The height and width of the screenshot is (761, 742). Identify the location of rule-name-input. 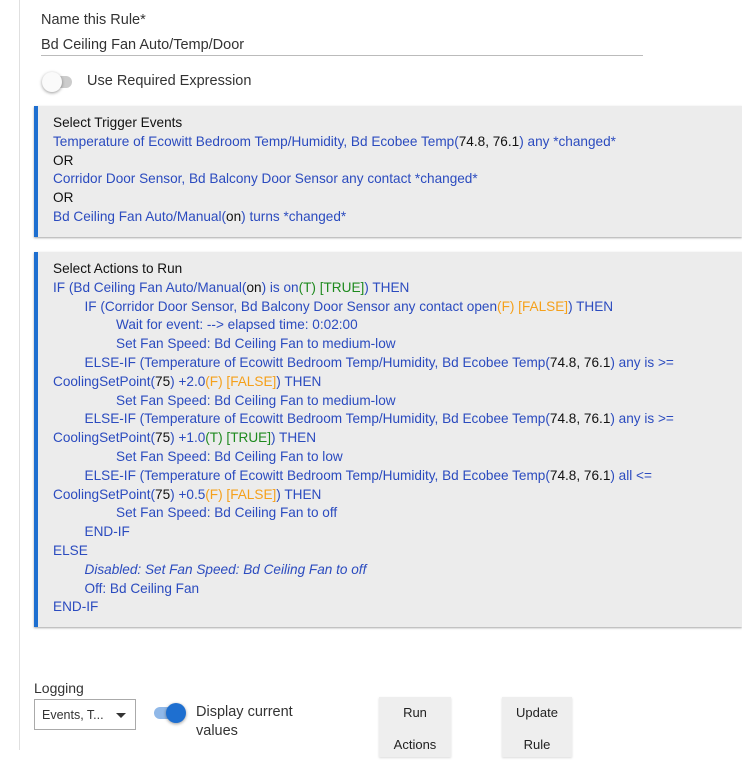
(342, 45).